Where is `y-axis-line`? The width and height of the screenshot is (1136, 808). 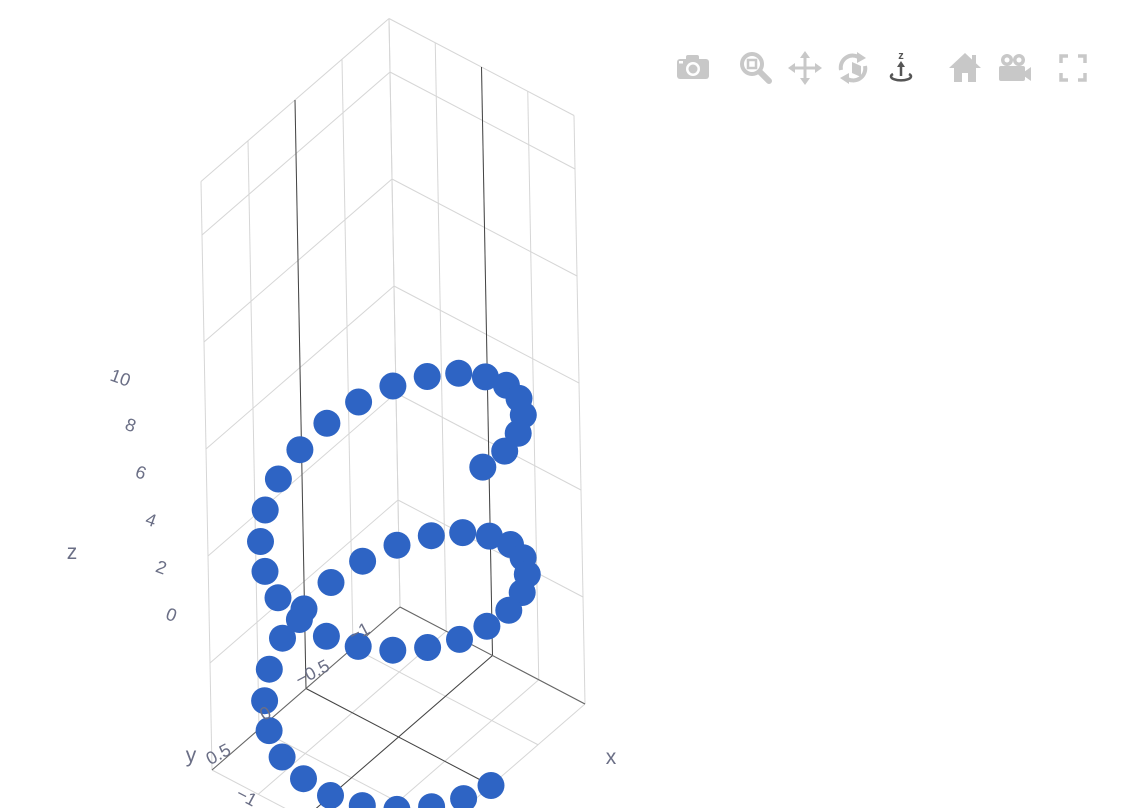
y-axis-line is located at coordinates (306, 688).